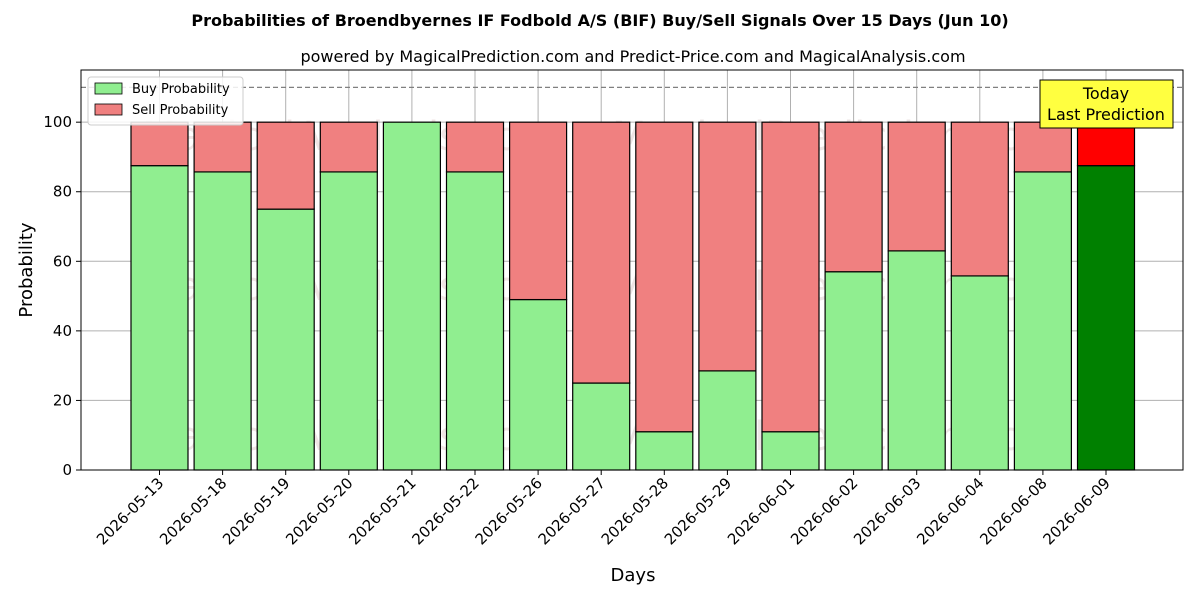  What do you see at coordinates (26, 269) in the screenshot?
I see `y-axis-label: Probability` at bounding box center [26, 269].